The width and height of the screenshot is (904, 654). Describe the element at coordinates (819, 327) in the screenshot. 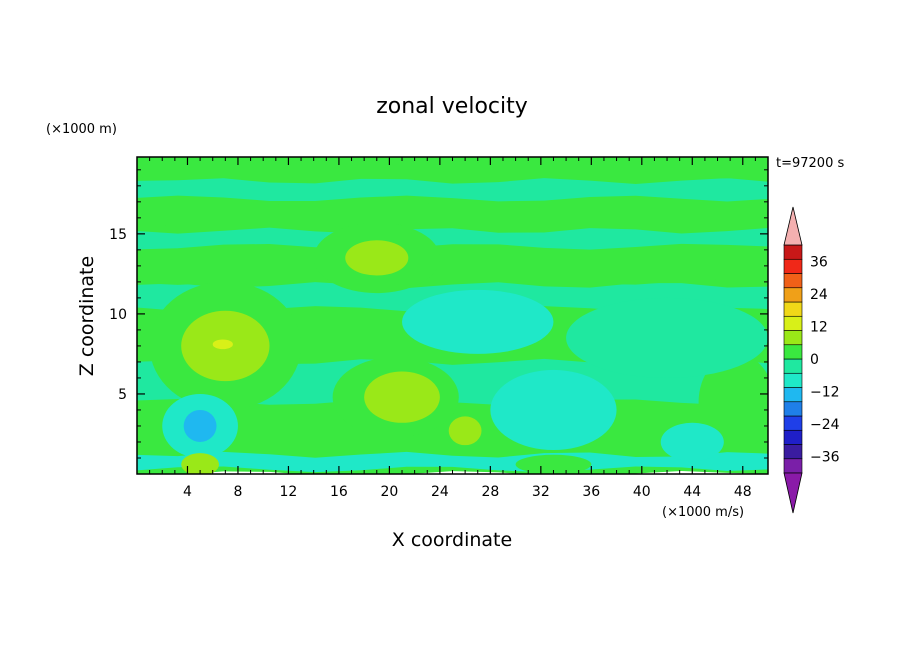

I see `colorbar-tick-label: 12` at that location.